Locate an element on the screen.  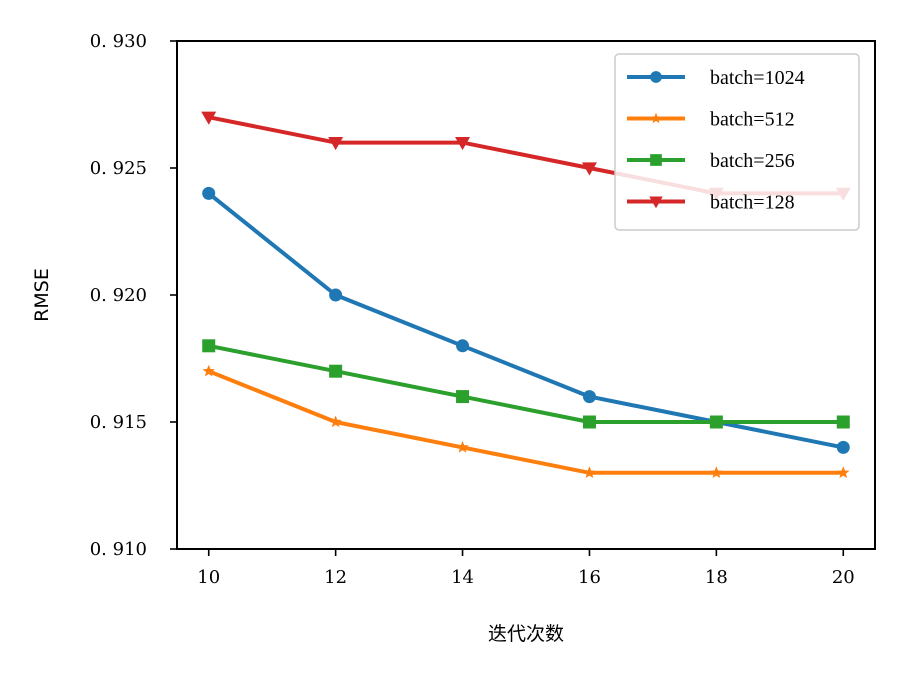
legend-label: batch=1024 is located at coordinates (757, 78).